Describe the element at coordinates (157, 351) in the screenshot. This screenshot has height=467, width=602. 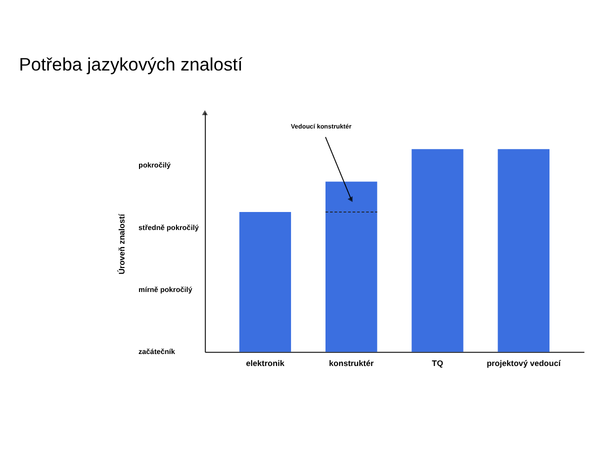
I see `text: začátečník` at that location.